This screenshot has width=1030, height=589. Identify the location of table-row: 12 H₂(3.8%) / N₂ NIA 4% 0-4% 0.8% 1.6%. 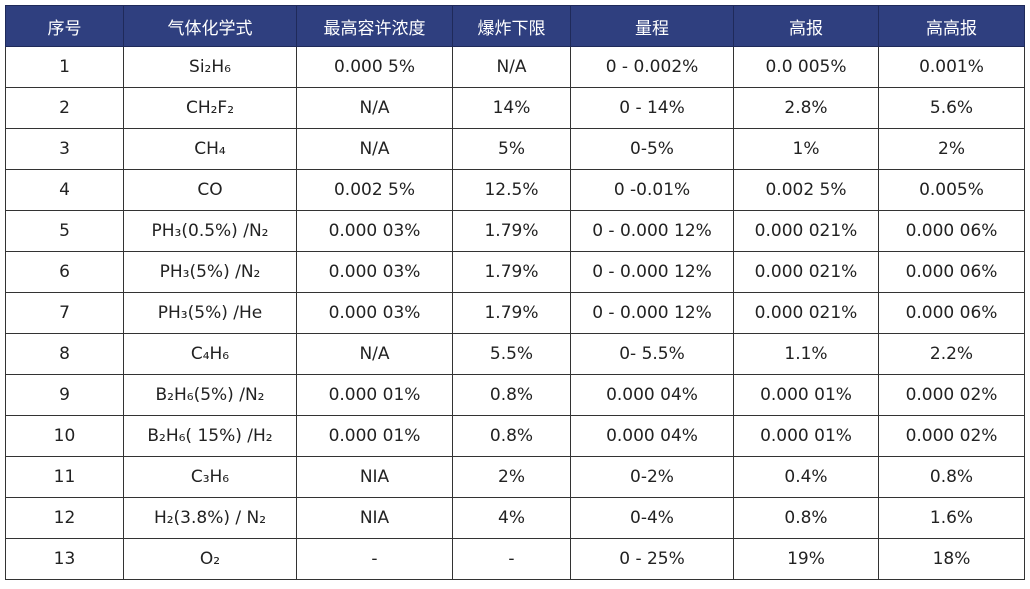
(515, 518).